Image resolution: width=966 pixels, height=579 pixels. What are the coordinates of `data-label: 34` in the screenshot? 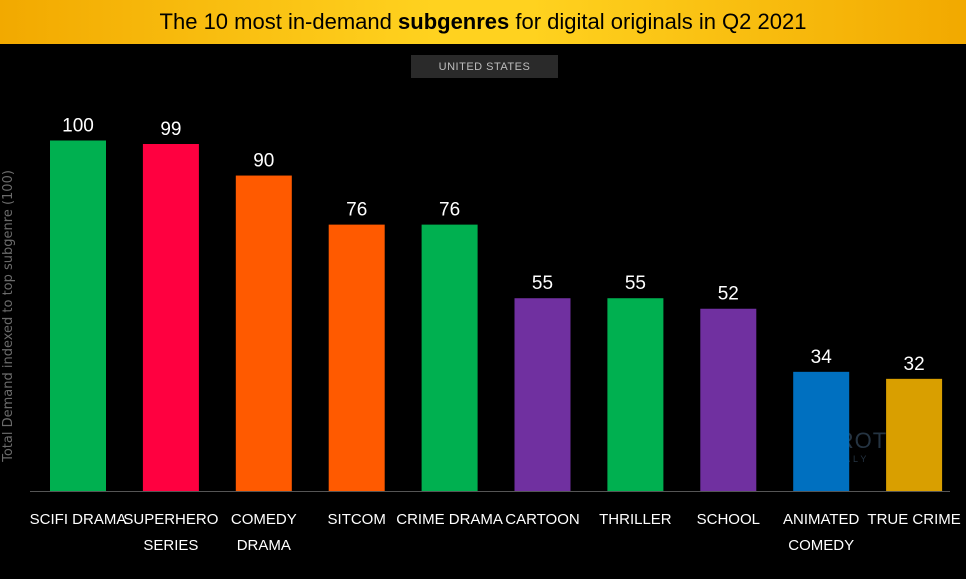 It's located at (822, 357).